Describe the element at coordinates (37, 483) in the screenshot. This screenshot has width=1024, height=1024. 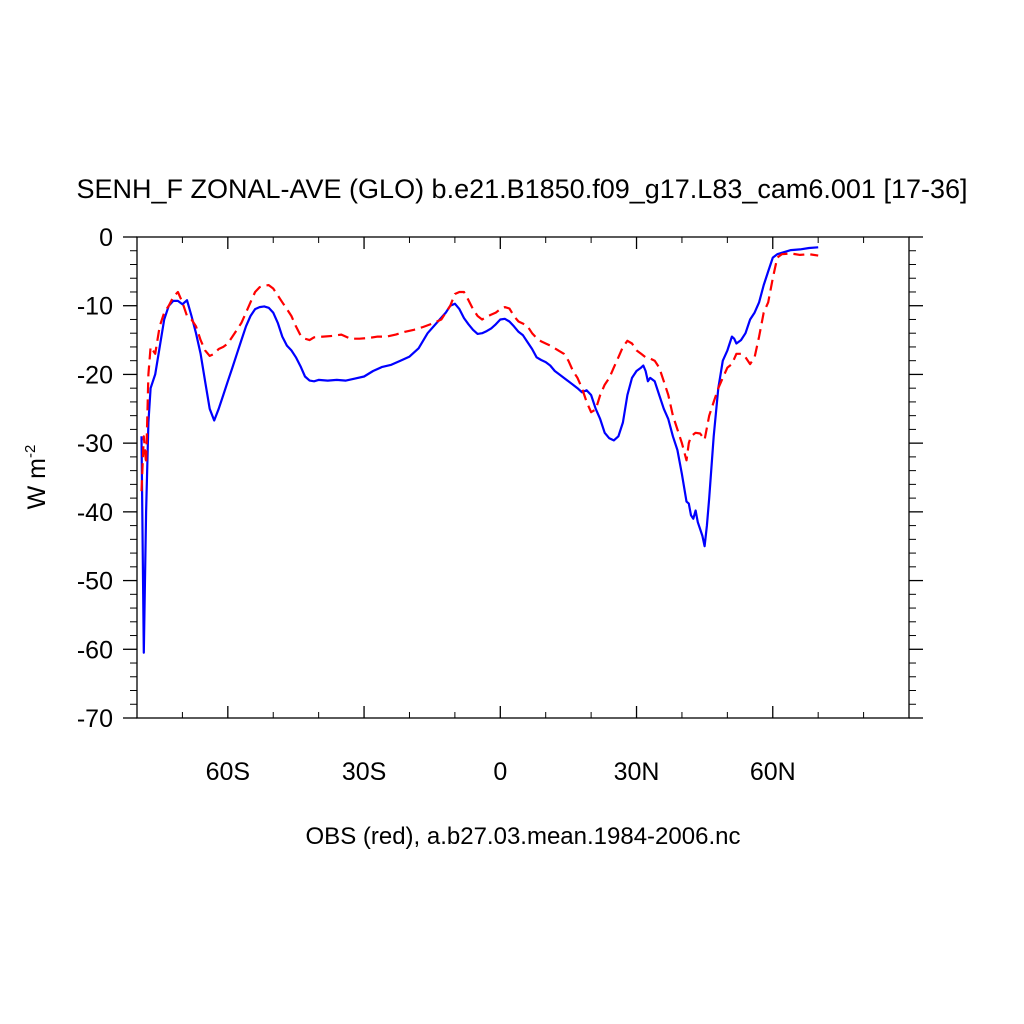
I see `y-axis-label-main: W m` at that location.